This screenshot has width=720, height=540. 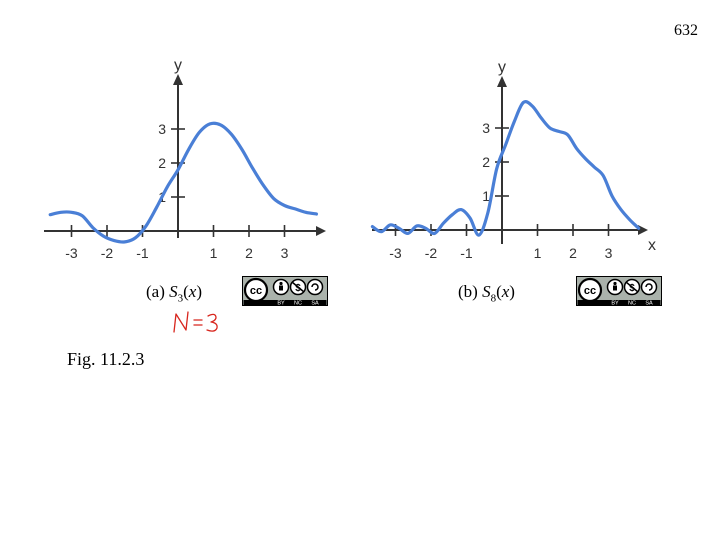 I want to click on caption-a-var: x, so click(x=192, y=291).